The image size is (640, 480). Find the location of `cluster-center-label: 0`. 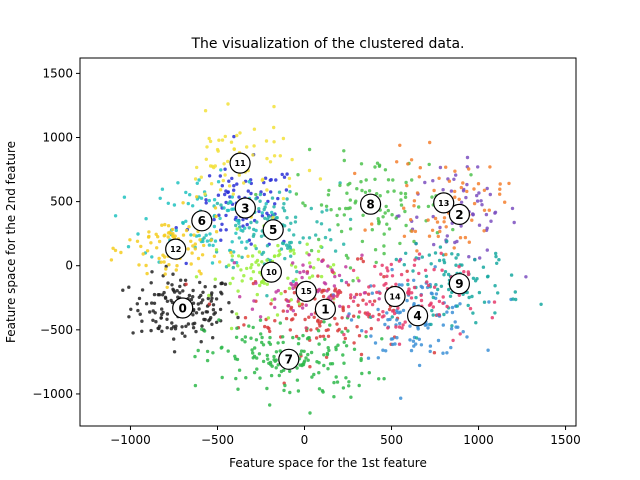

cluster-center-label: 0 is located at coordinates (183, 308).